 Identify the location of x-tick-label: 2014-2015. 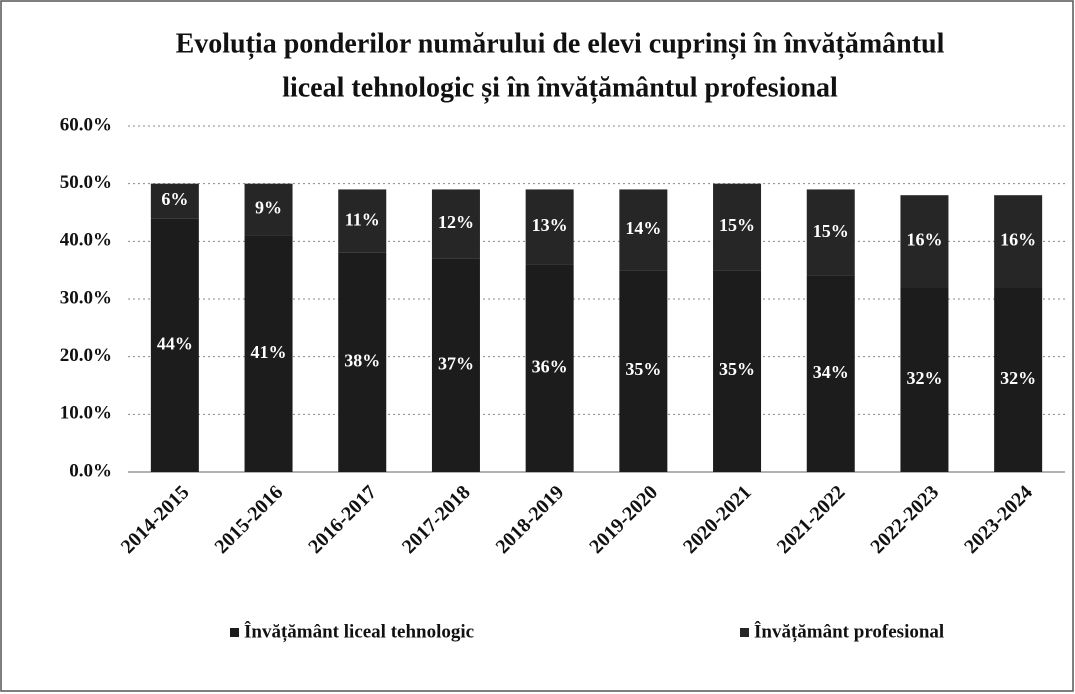
(155, 519).